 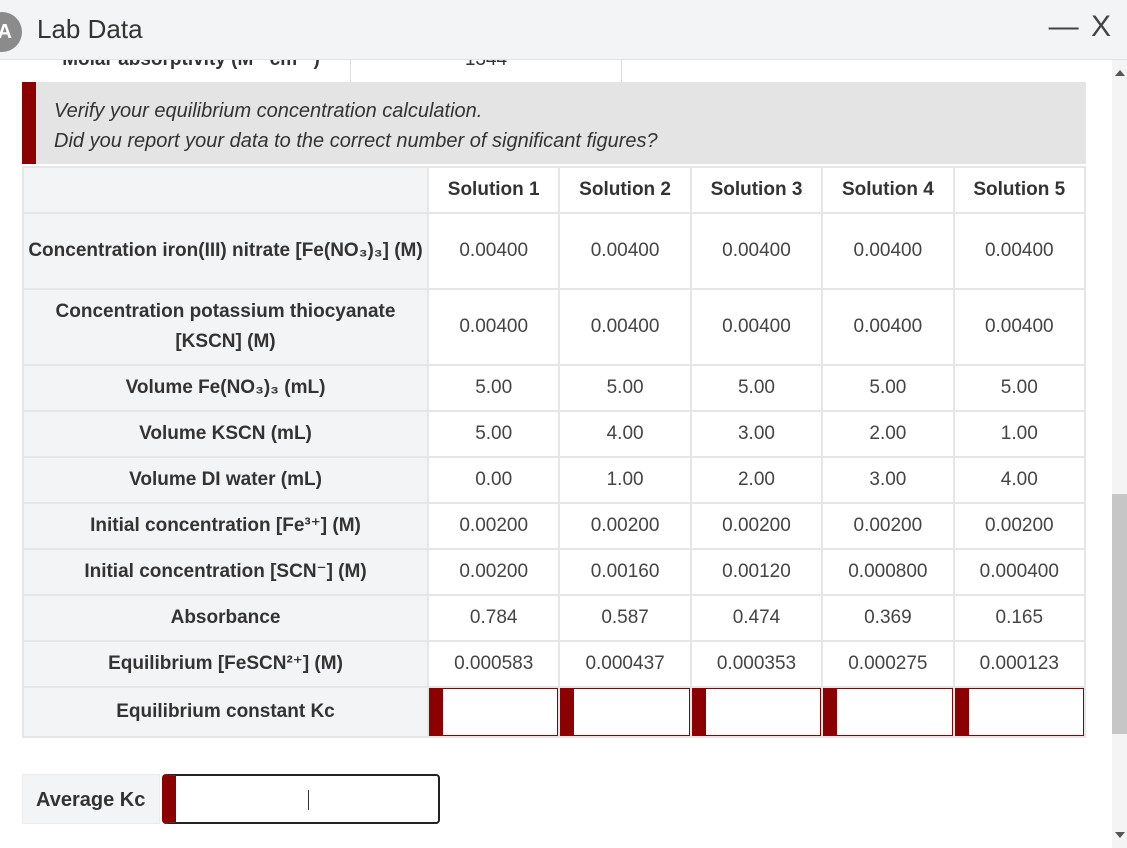 What do you see at coordinates (625, 618) in the screenshot?
I see `table-cell: 0.587` at bounding box center [625, 618].